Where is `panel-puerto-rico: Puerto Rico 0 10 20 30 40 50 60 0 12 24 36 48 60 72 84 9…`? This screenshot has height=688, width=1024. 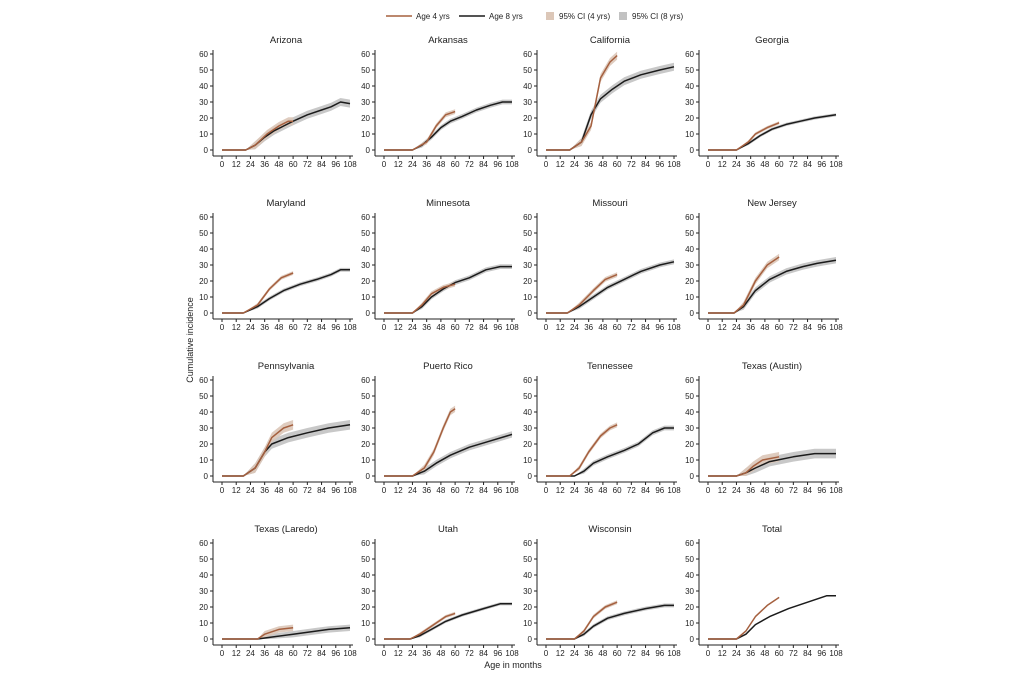 panel-puerto-rico: Puerto Rico 0 10 20 30 40 50 60 0 12 24 36 48 60 72 84 9… is located at coordinates (440, 428).